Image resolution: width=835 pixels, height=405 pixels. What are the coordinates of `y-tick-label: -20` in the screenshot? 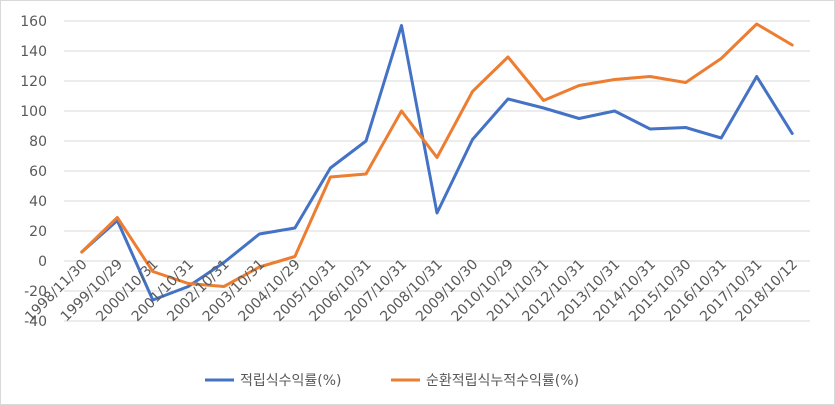 It's located at (35, 292).